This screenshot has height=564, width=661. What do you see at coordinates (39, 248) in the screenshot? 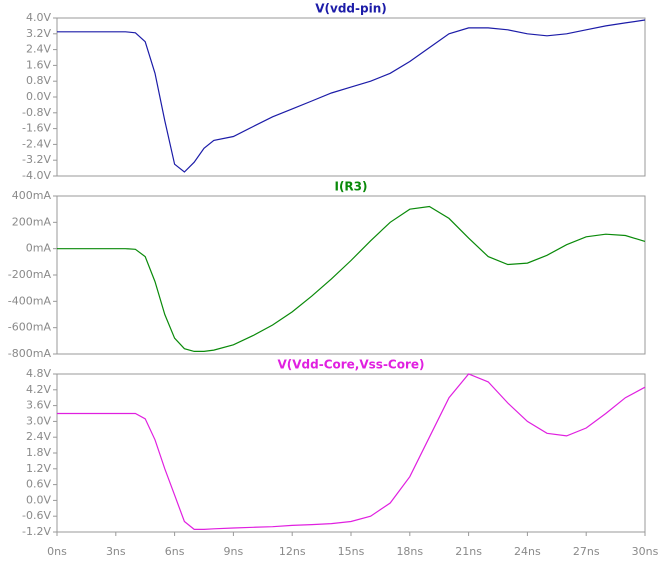
I see `y-tick-label: 0mA` at bounding box center [39, 248].